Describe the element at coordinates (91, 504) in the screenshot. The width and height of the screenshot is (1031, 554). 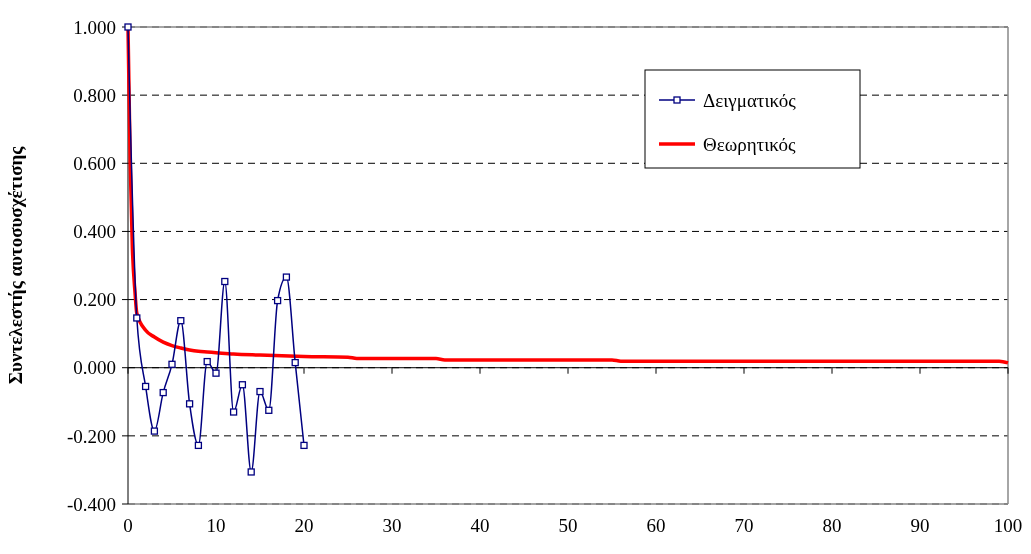
I see `y-tick-label: -0.400` at that location.